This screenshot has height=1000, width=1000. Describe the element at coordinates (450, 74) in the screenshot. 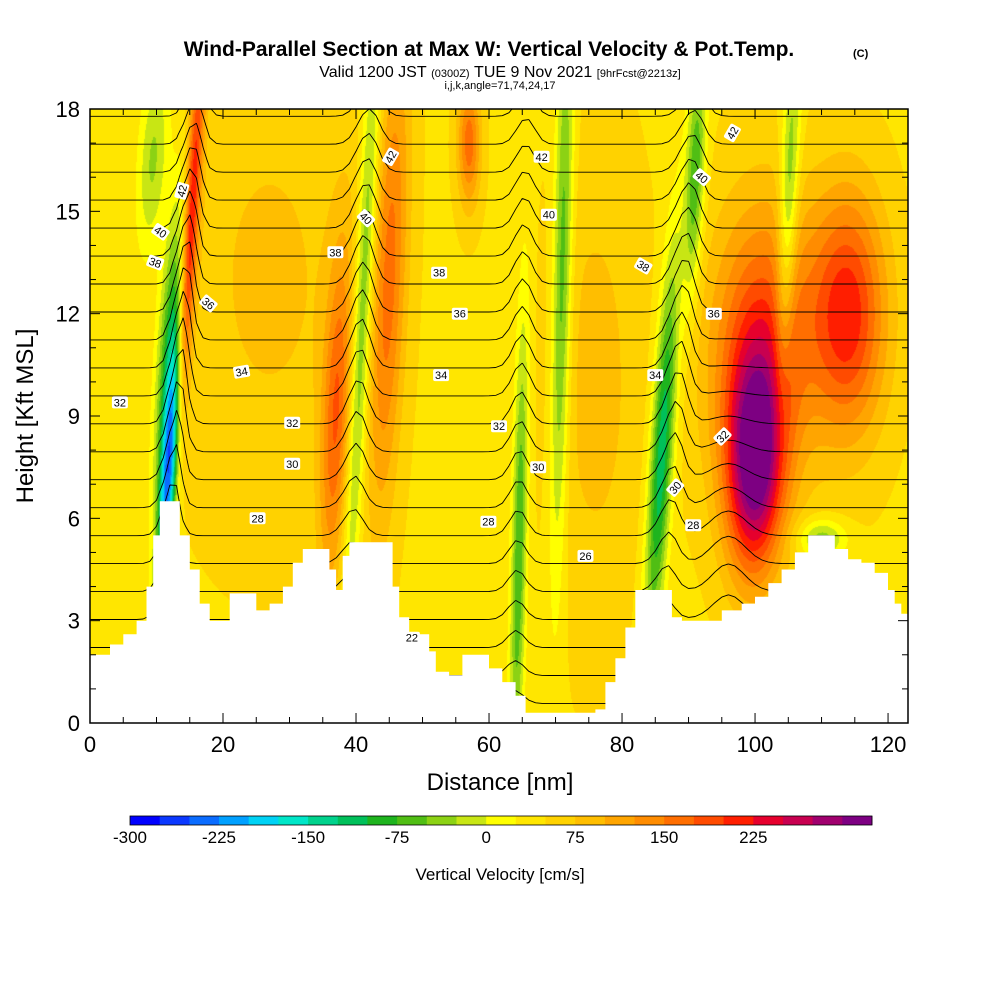

I see `subtitle-utc: (0300Z)` at that location.